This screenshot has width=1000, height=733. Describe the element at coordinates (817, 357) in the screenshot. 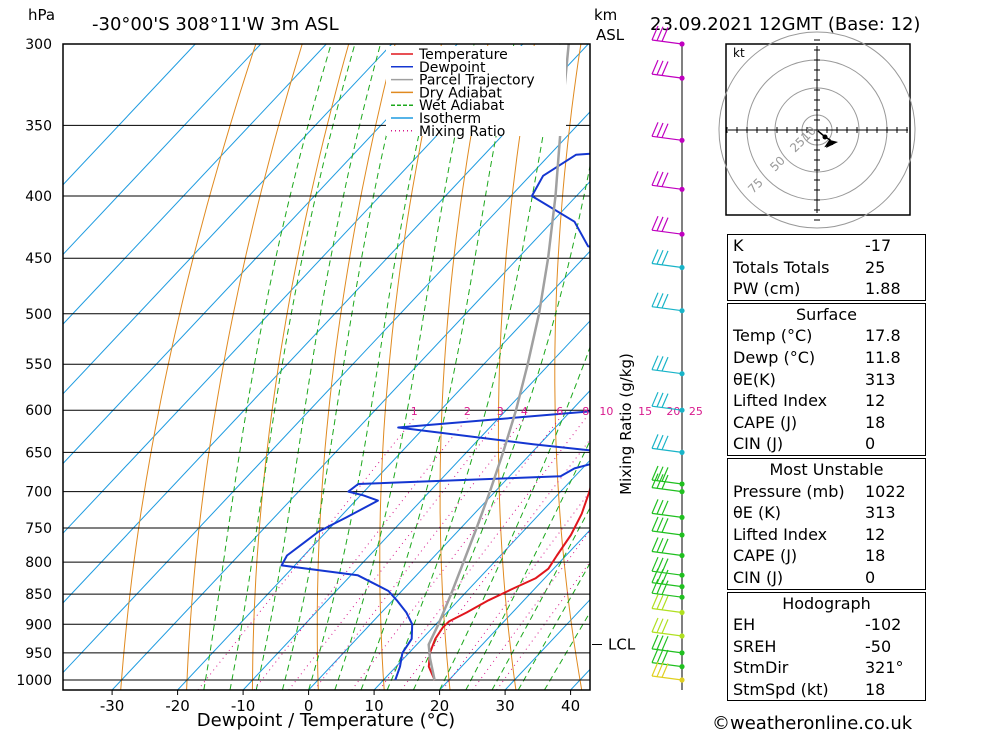

I see `table-row: Dewp (°C) 11.8` at that location.